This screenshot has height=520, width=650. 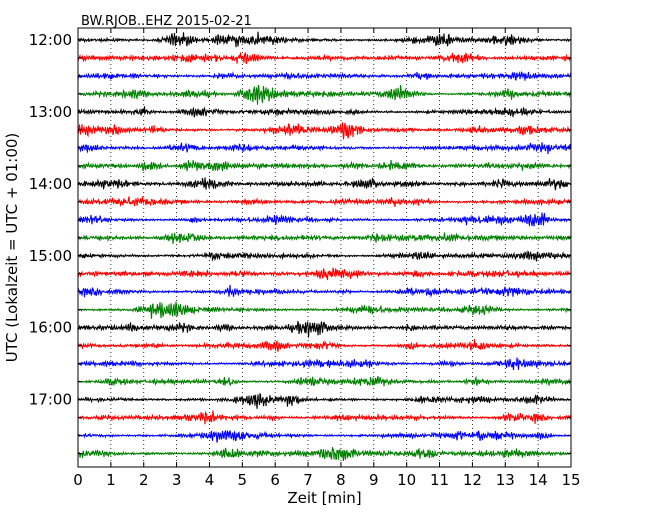 What do you see at coordinates (12, 248) in the screenshot?
I see `y-axis-label: UTC (Lokalzeit = UTC + 01:00)` at bounding box center [12, 248].